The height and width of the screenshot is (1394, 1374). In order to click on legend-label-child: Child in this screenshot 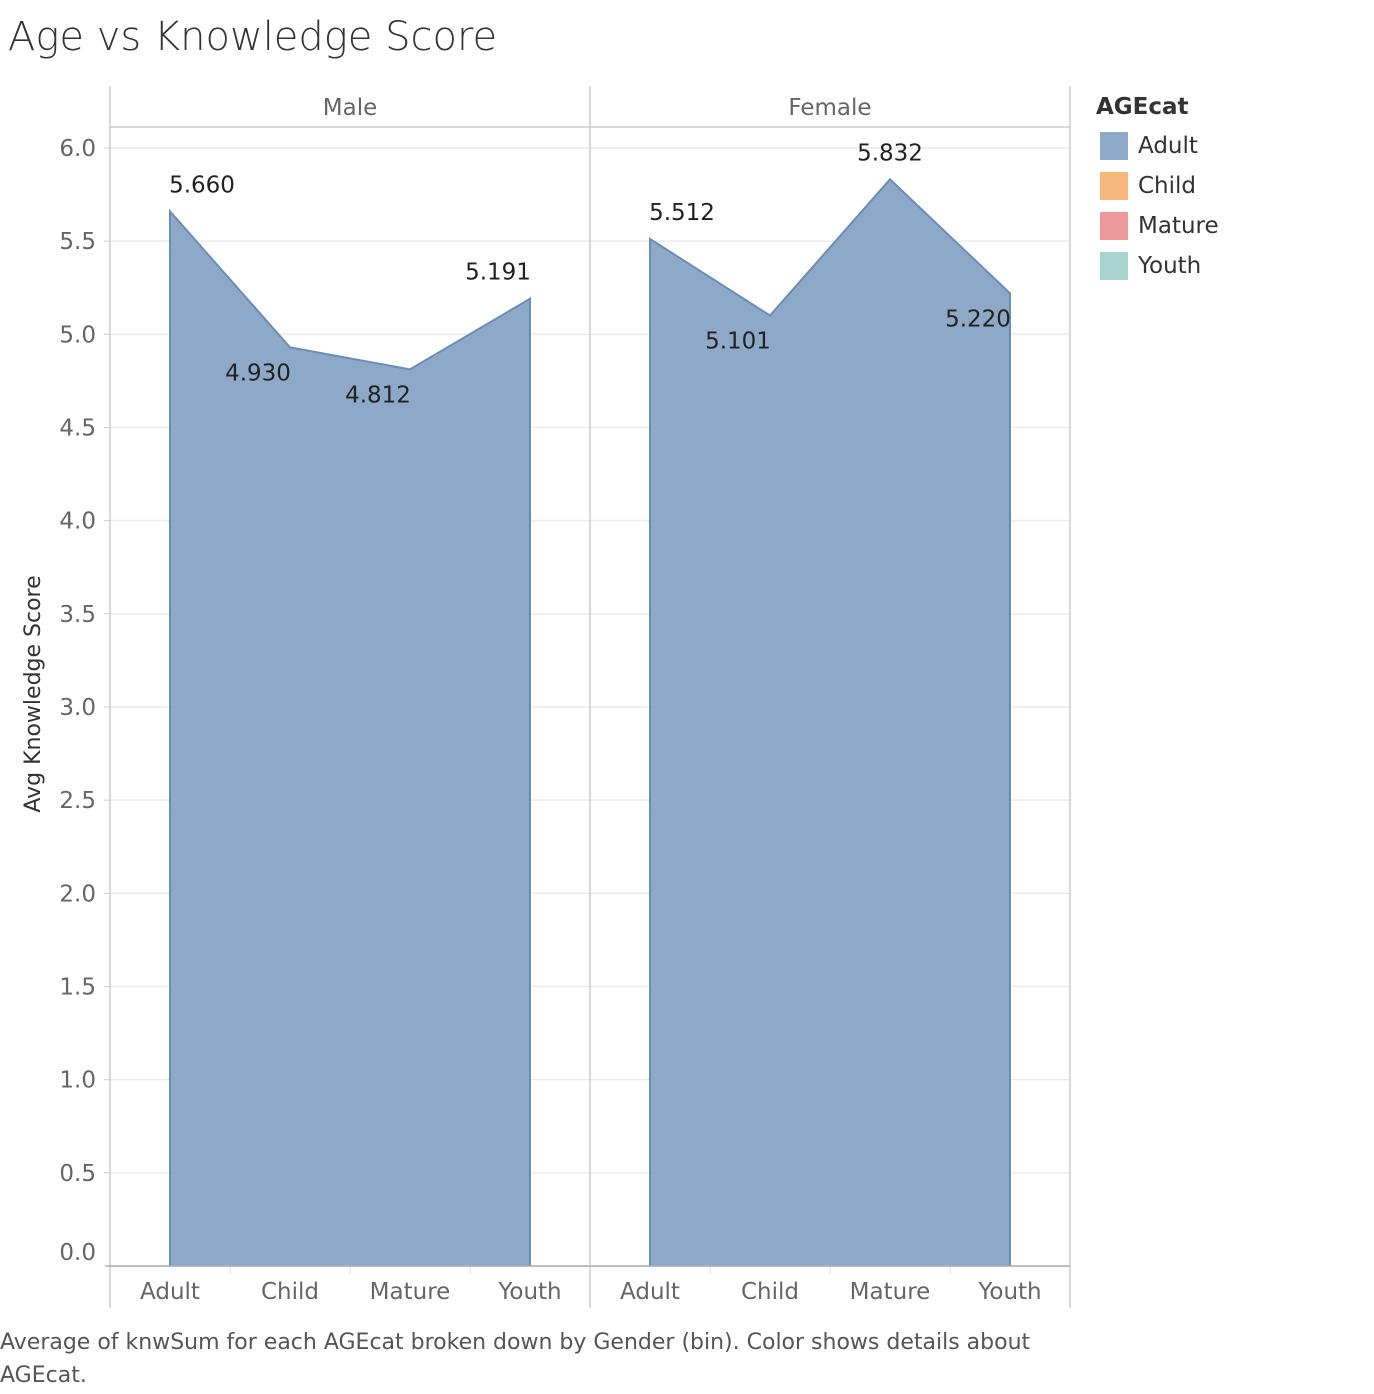, I will do `click(1167, 186)`.